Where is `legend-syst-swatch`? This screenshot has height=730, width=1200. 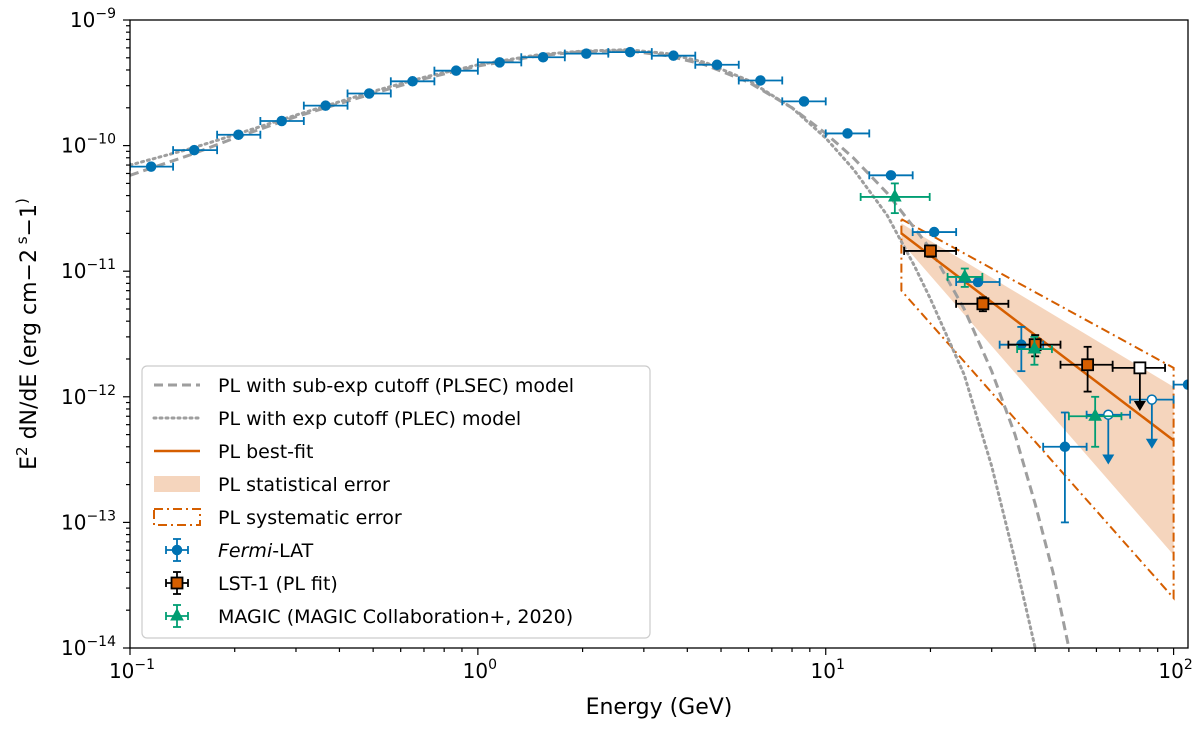 legend-syst-swatch is located at coordinates (177, 517).